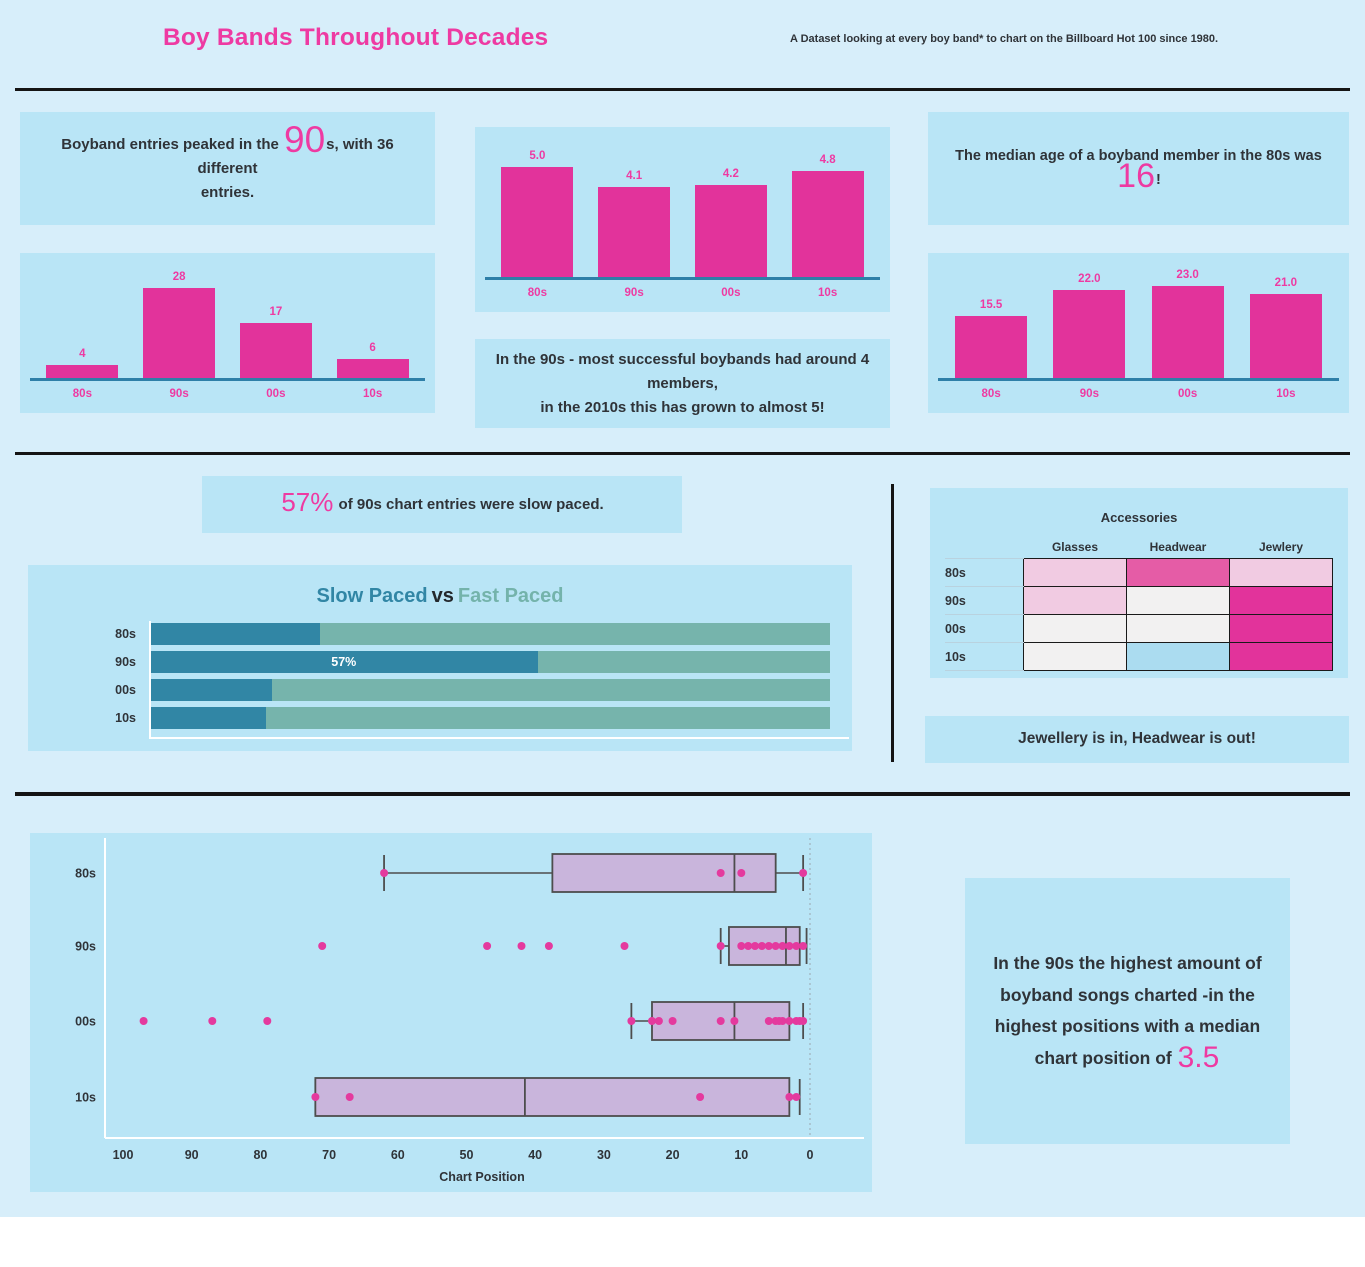 This screenshot has height=1267, width=1365. Describe the element at coordinates (1075, 656) in the screenshot. I see `heatmap-cell-10s-glasses` at that location.